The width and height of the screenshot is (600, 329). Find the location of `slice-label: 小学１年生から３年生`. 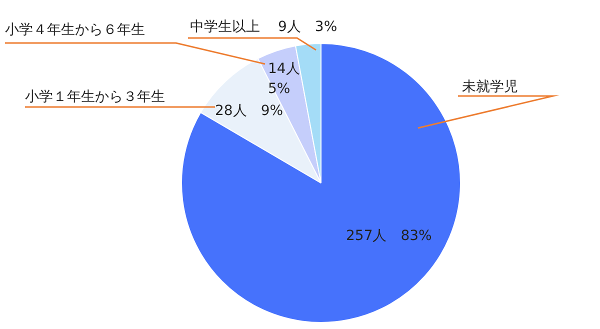

slice-label: 小学１年生から３年生 is located at coordinates (95, 97).